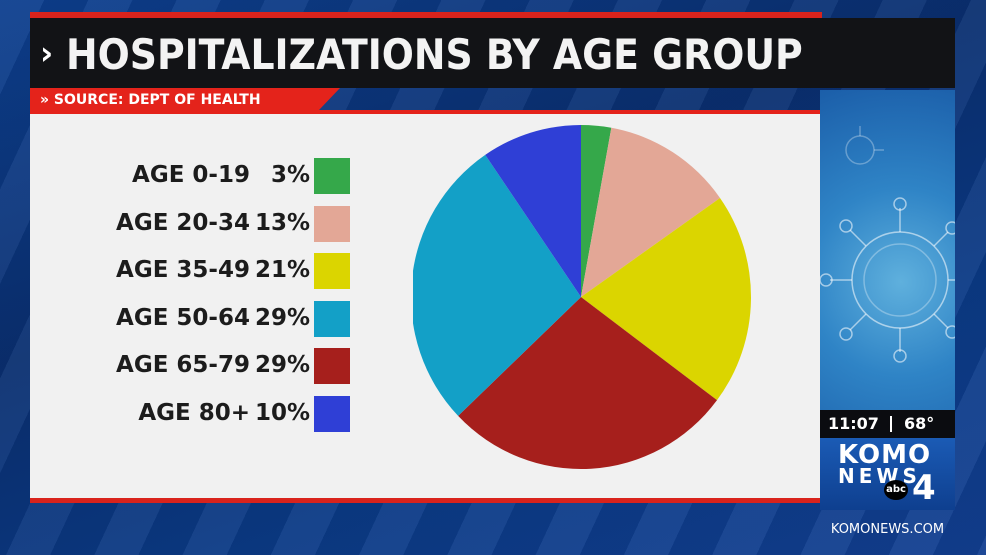 Image resolution: width=986 pixels, height=555 pixels. I want to click on source-banner: » SOURCE: DEPT OF HEALTH, so click(185, 101).